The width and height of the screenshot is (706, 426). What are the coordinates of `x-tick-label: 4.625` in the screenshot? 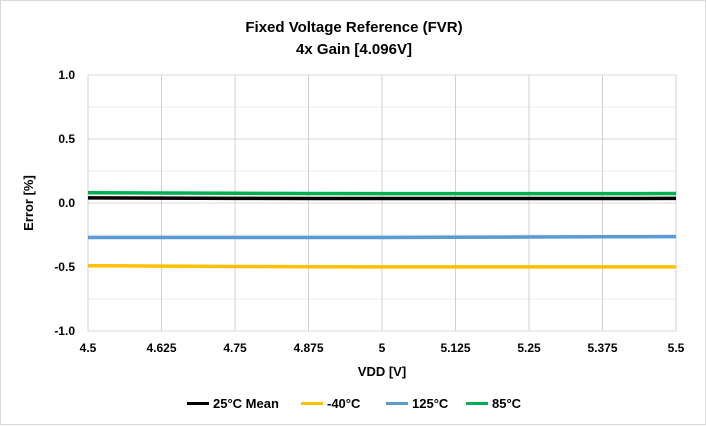 It's located at (161, 348).